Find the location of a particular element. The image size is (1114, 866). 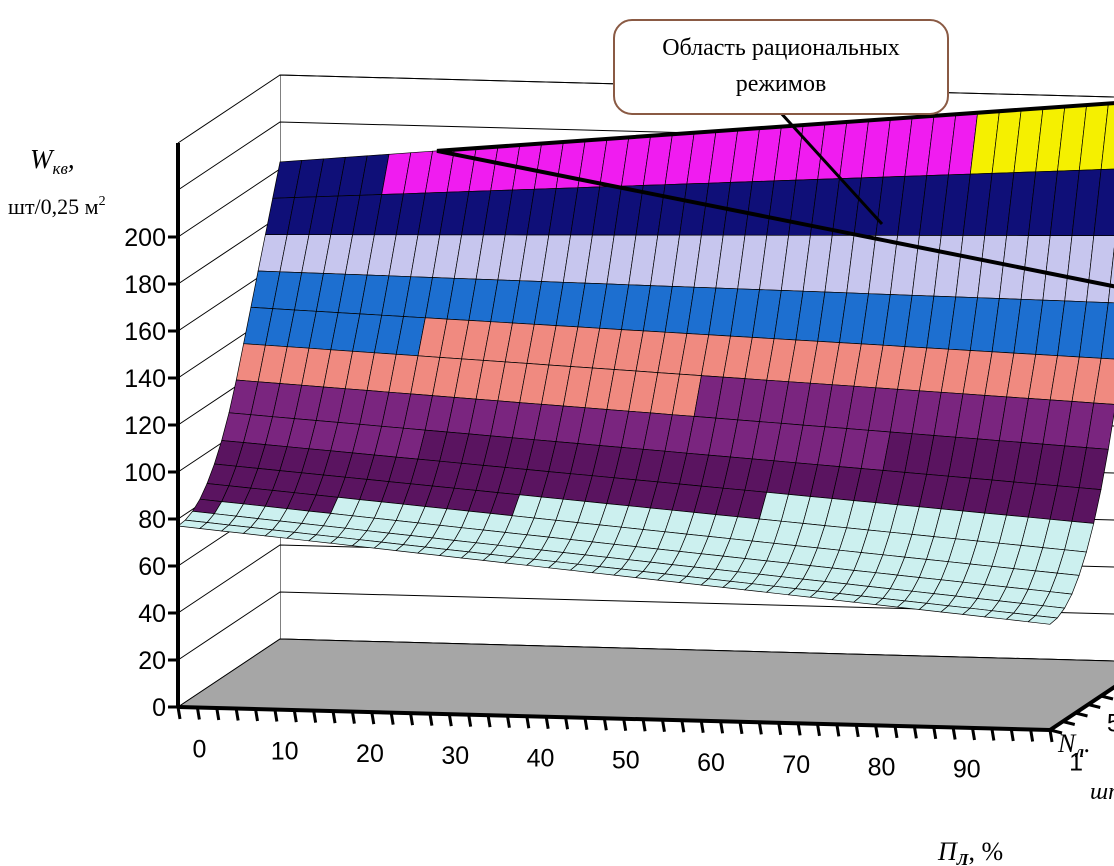

annotation-box is located at coordinates (781, 67).